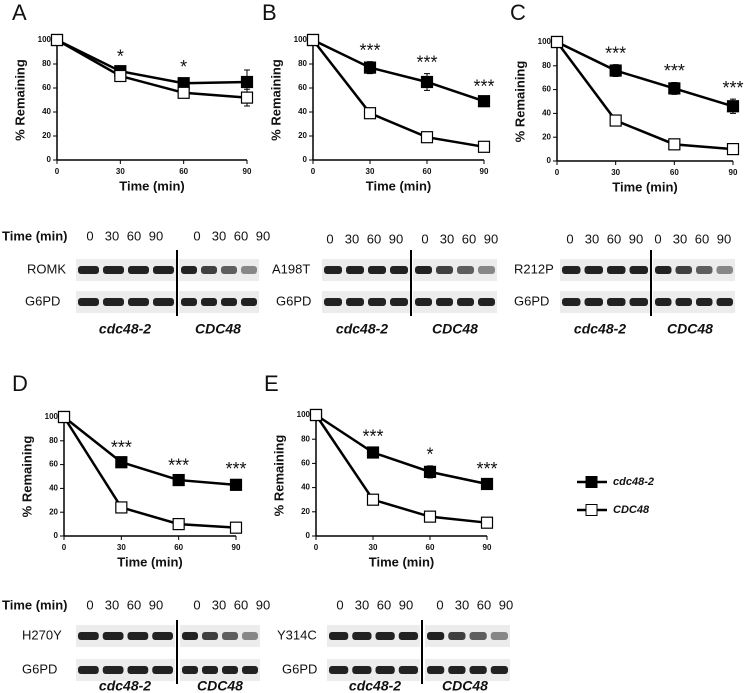 This screenshot has height=693, width=745. What do you see at coordinates (519, 102) in the screenshot?
I see `y-axis-label: % Remaining` at bounding box center [519, 102].